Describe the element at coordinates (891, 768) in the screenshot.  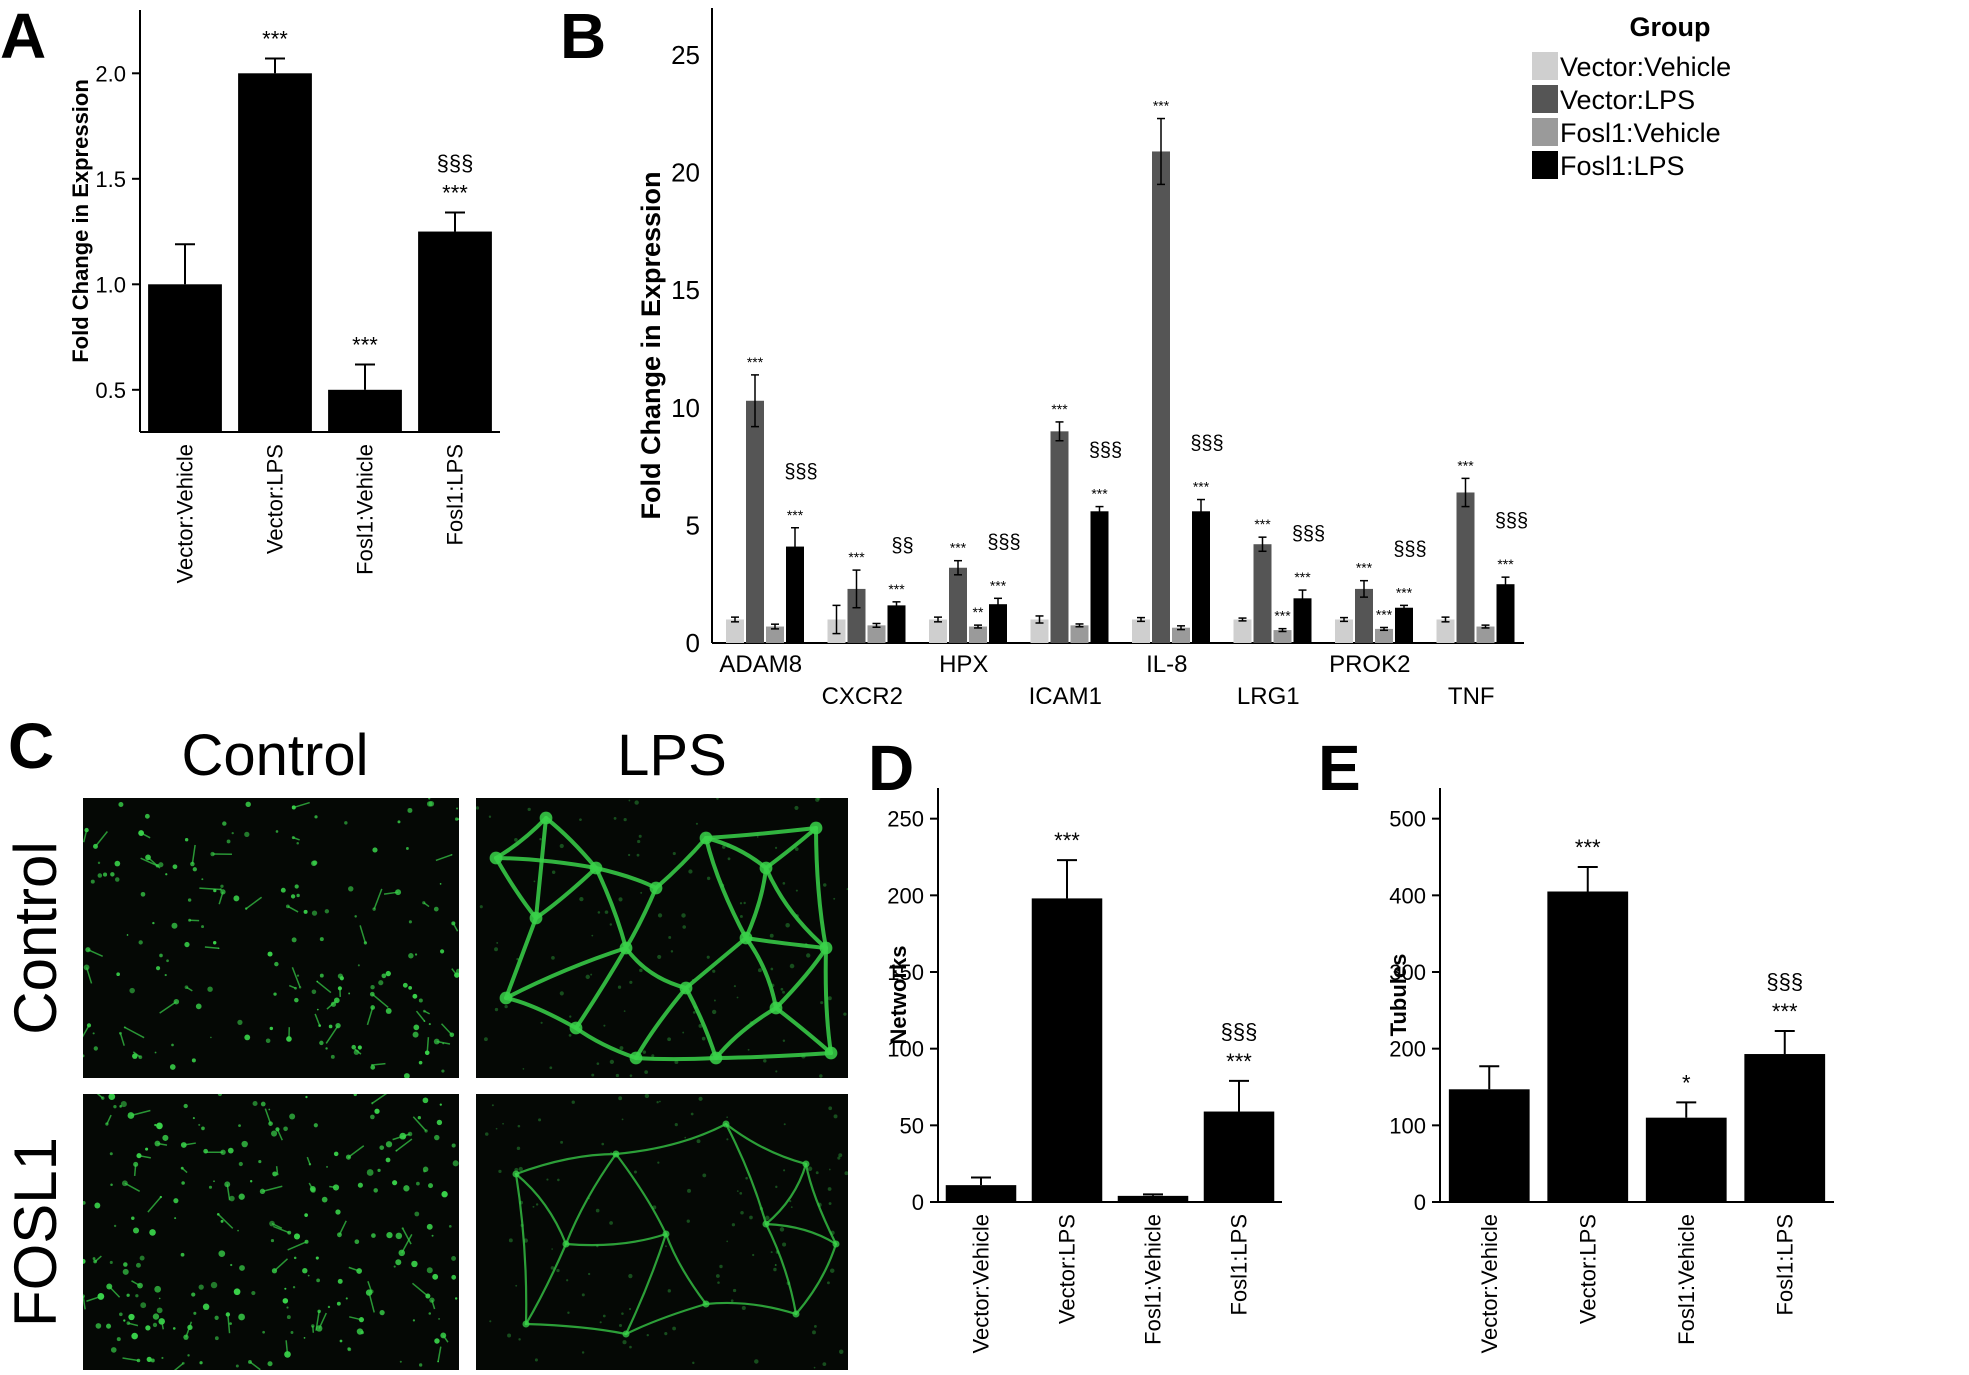
I see `panel-d-letter: D` at that location.